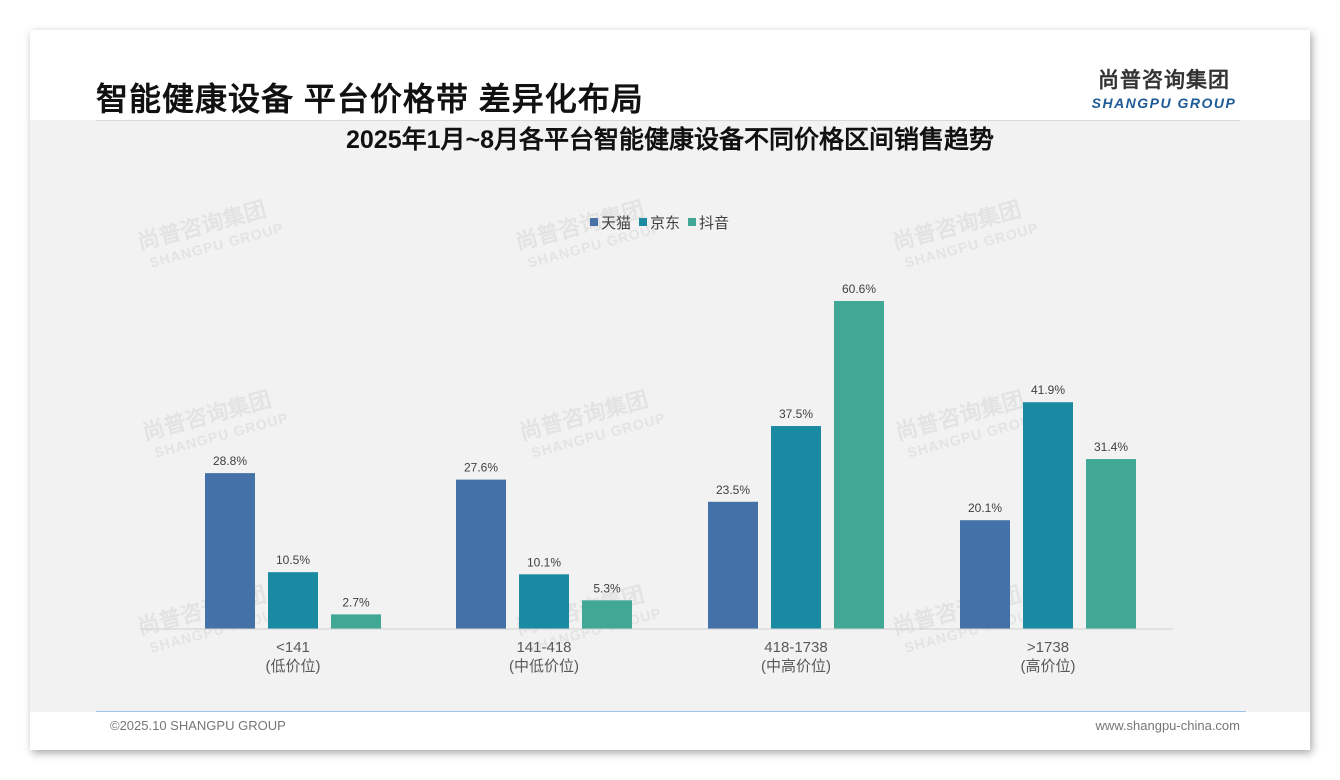 The image size is (1340, 780). Describe the element at coordinates (1167, 725) in the screenshot. I see `website-text: www.shangpu-china.com` at that location.